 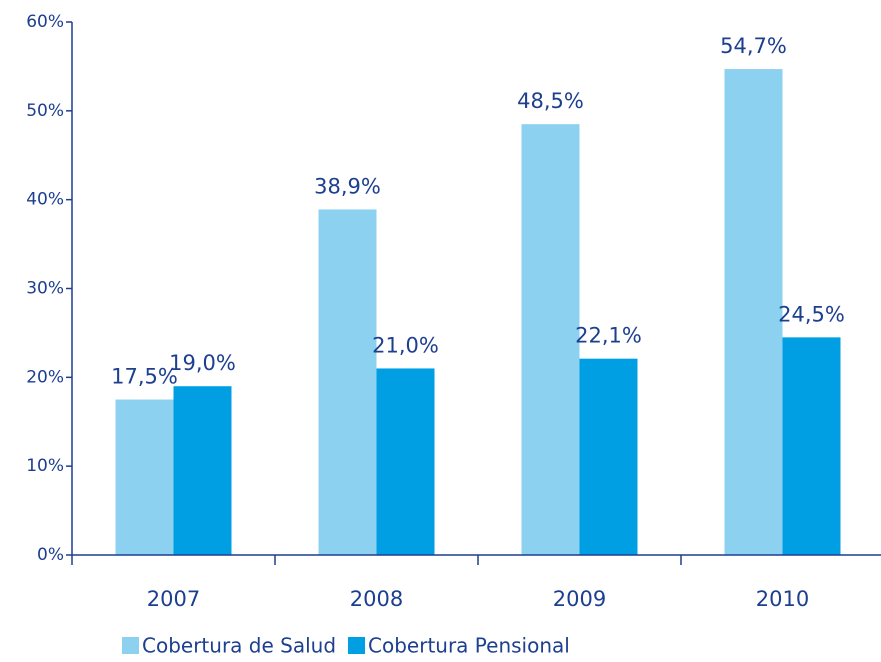 What do you see at coordinates (45, 377) in the screenshot?
I see `y-tick-label: 20%` at bounding box center [45, 377].